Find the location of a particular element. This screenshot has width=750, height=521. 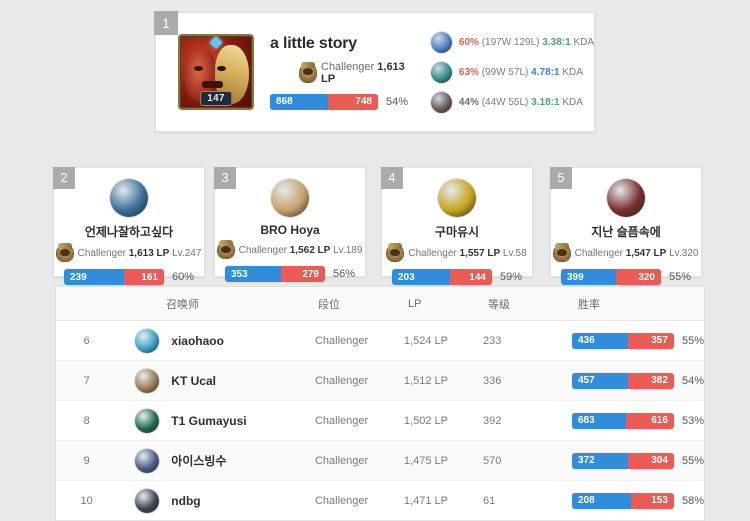

cell-summoner: T1 Gumayusi is located at coordinates (216, 420).